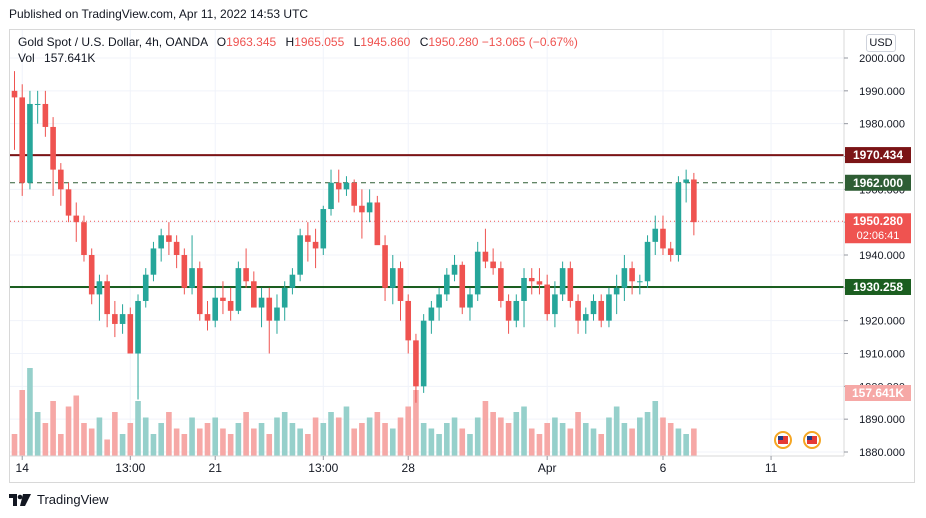 Image resolution: width=926 pixels, height=518 pixels. What do you see at coordinates (878, 155) in the screenshot?
I see `level-price-badge: 1970.434` at bounding box center [878, 155].